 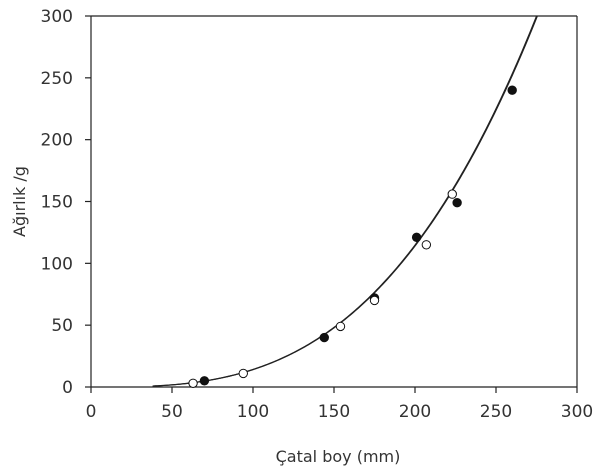 I want to click on y-tick-label: 100, so click(x=57, y=264).